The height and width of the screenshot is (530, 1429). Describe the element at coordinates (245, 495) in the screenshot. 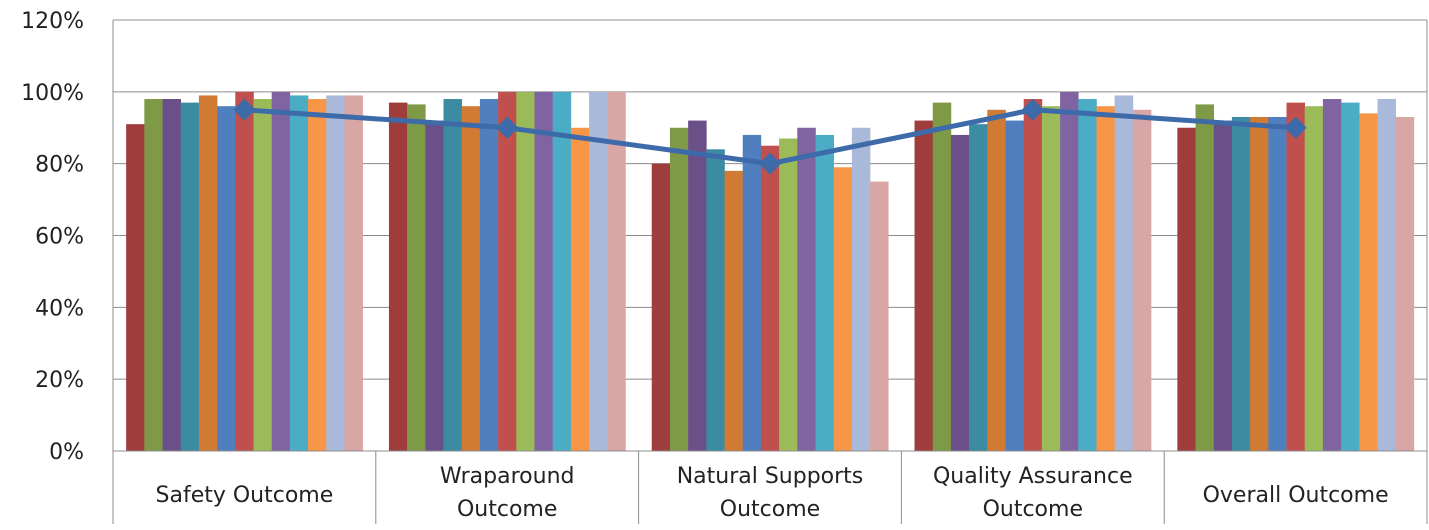

I see `x-category-label: Safety Outcome` at that location.